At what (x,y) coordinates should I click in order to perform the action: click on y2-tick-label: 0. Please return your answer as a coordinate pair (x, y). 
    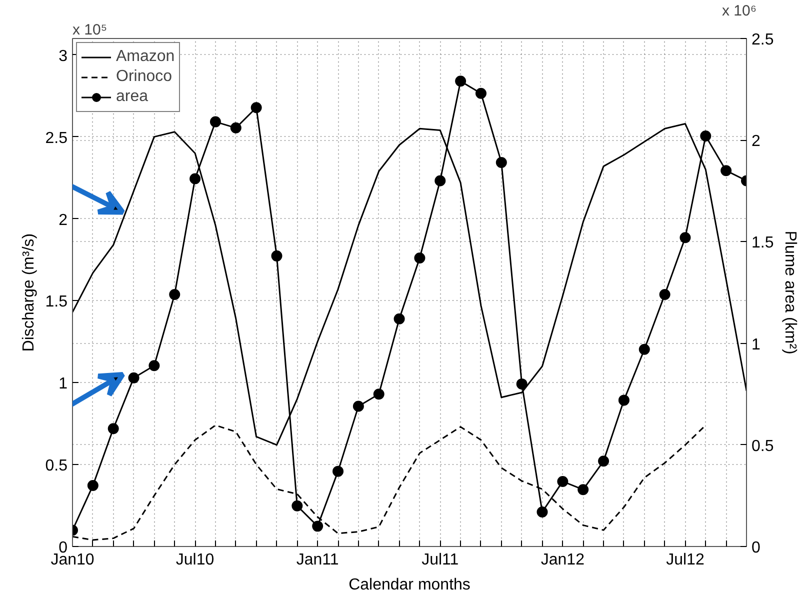
    Looking at the image, I should click on (756, 548).